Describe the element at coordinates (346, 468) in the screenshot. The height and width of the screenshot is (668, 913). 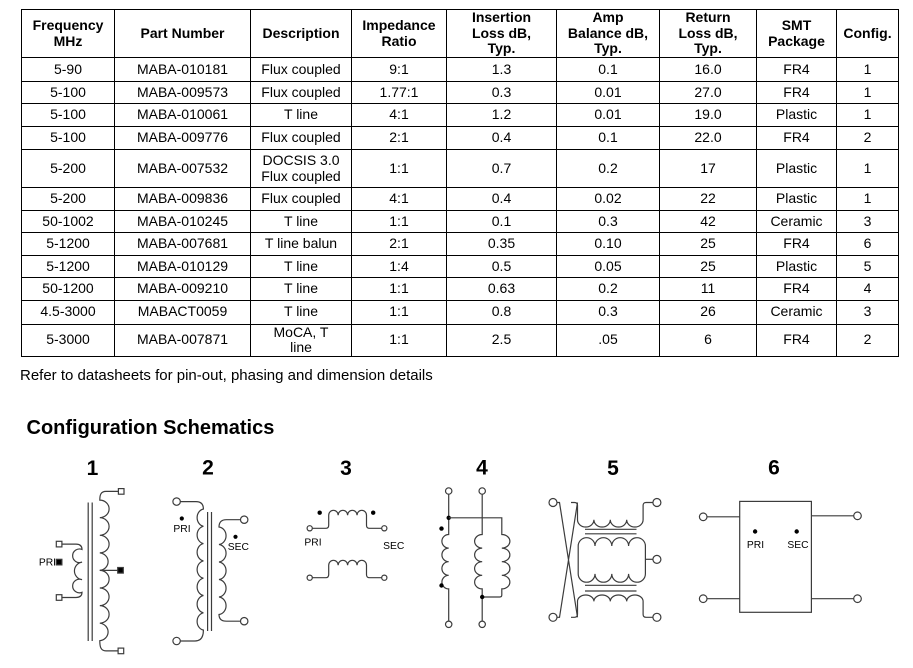
I see `svg-text: 3` at that location.